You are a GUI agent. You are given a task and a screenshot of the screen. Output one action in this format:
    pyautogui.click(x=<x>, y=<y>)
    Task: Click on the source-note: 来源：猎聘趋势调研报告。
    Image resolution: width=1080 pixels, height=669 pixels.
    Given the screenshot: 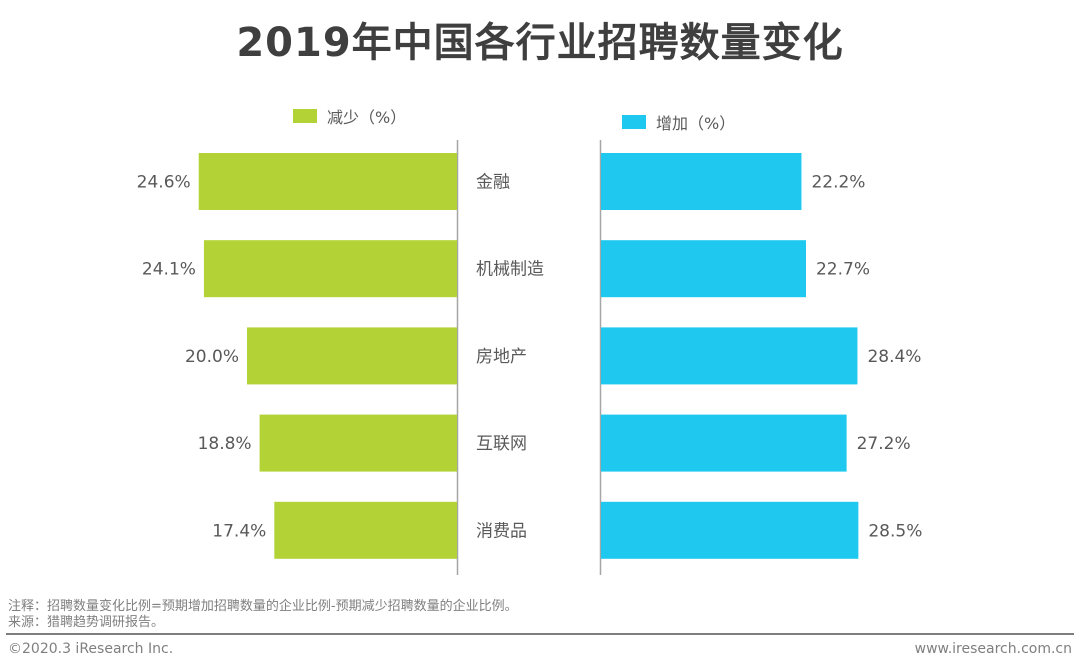 What is the action you would take?
    pyautogui.click(x=86, y=622)
    